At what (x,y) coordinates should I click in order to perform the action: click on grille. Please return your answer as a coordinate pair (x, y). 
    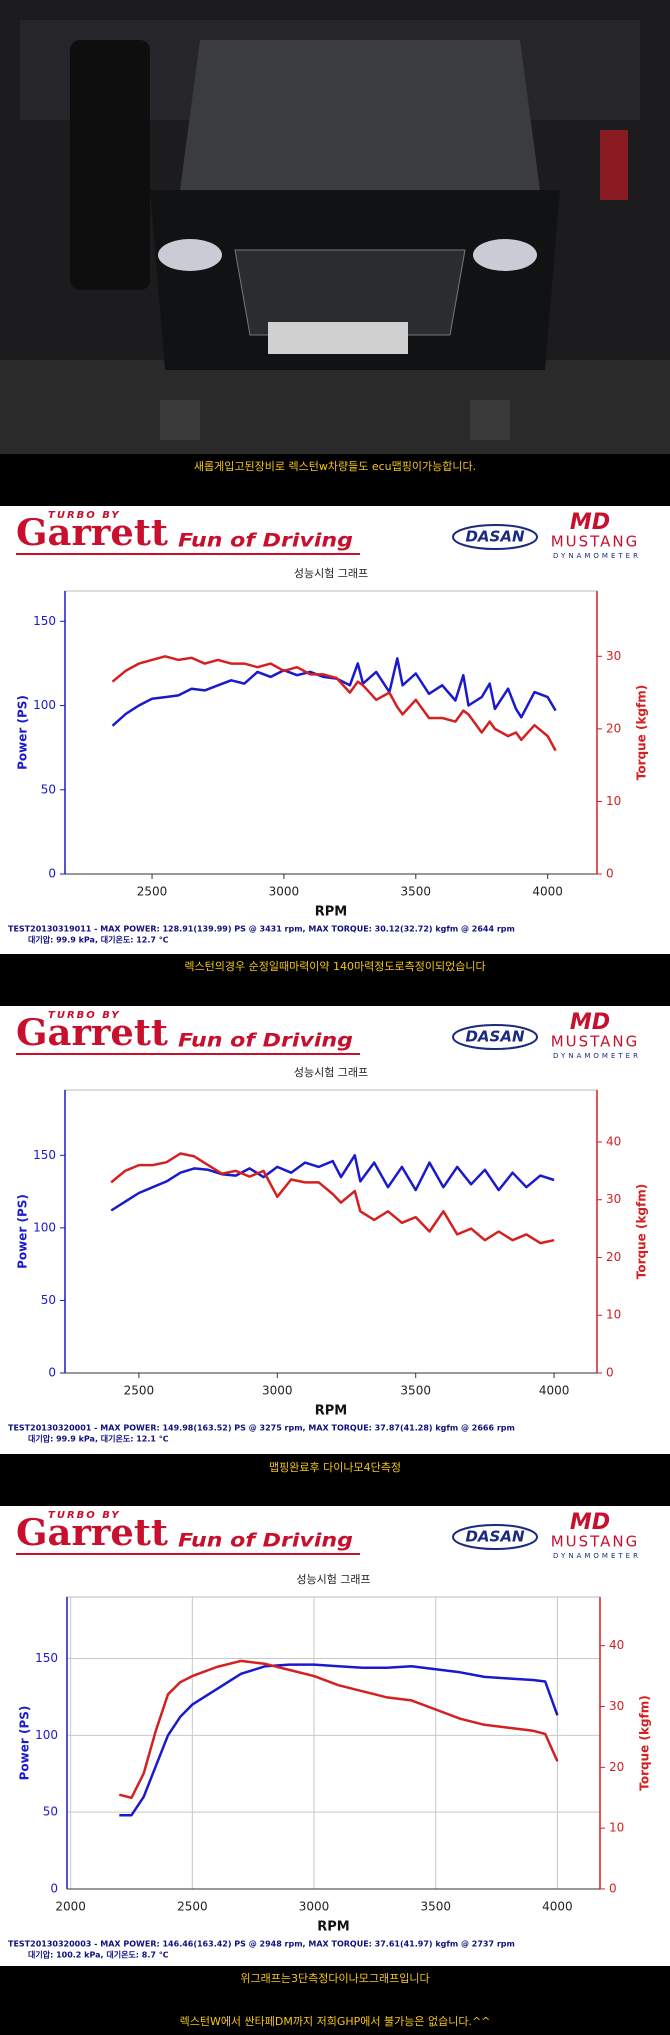
    Looking at the image, I should click on (350, 292).